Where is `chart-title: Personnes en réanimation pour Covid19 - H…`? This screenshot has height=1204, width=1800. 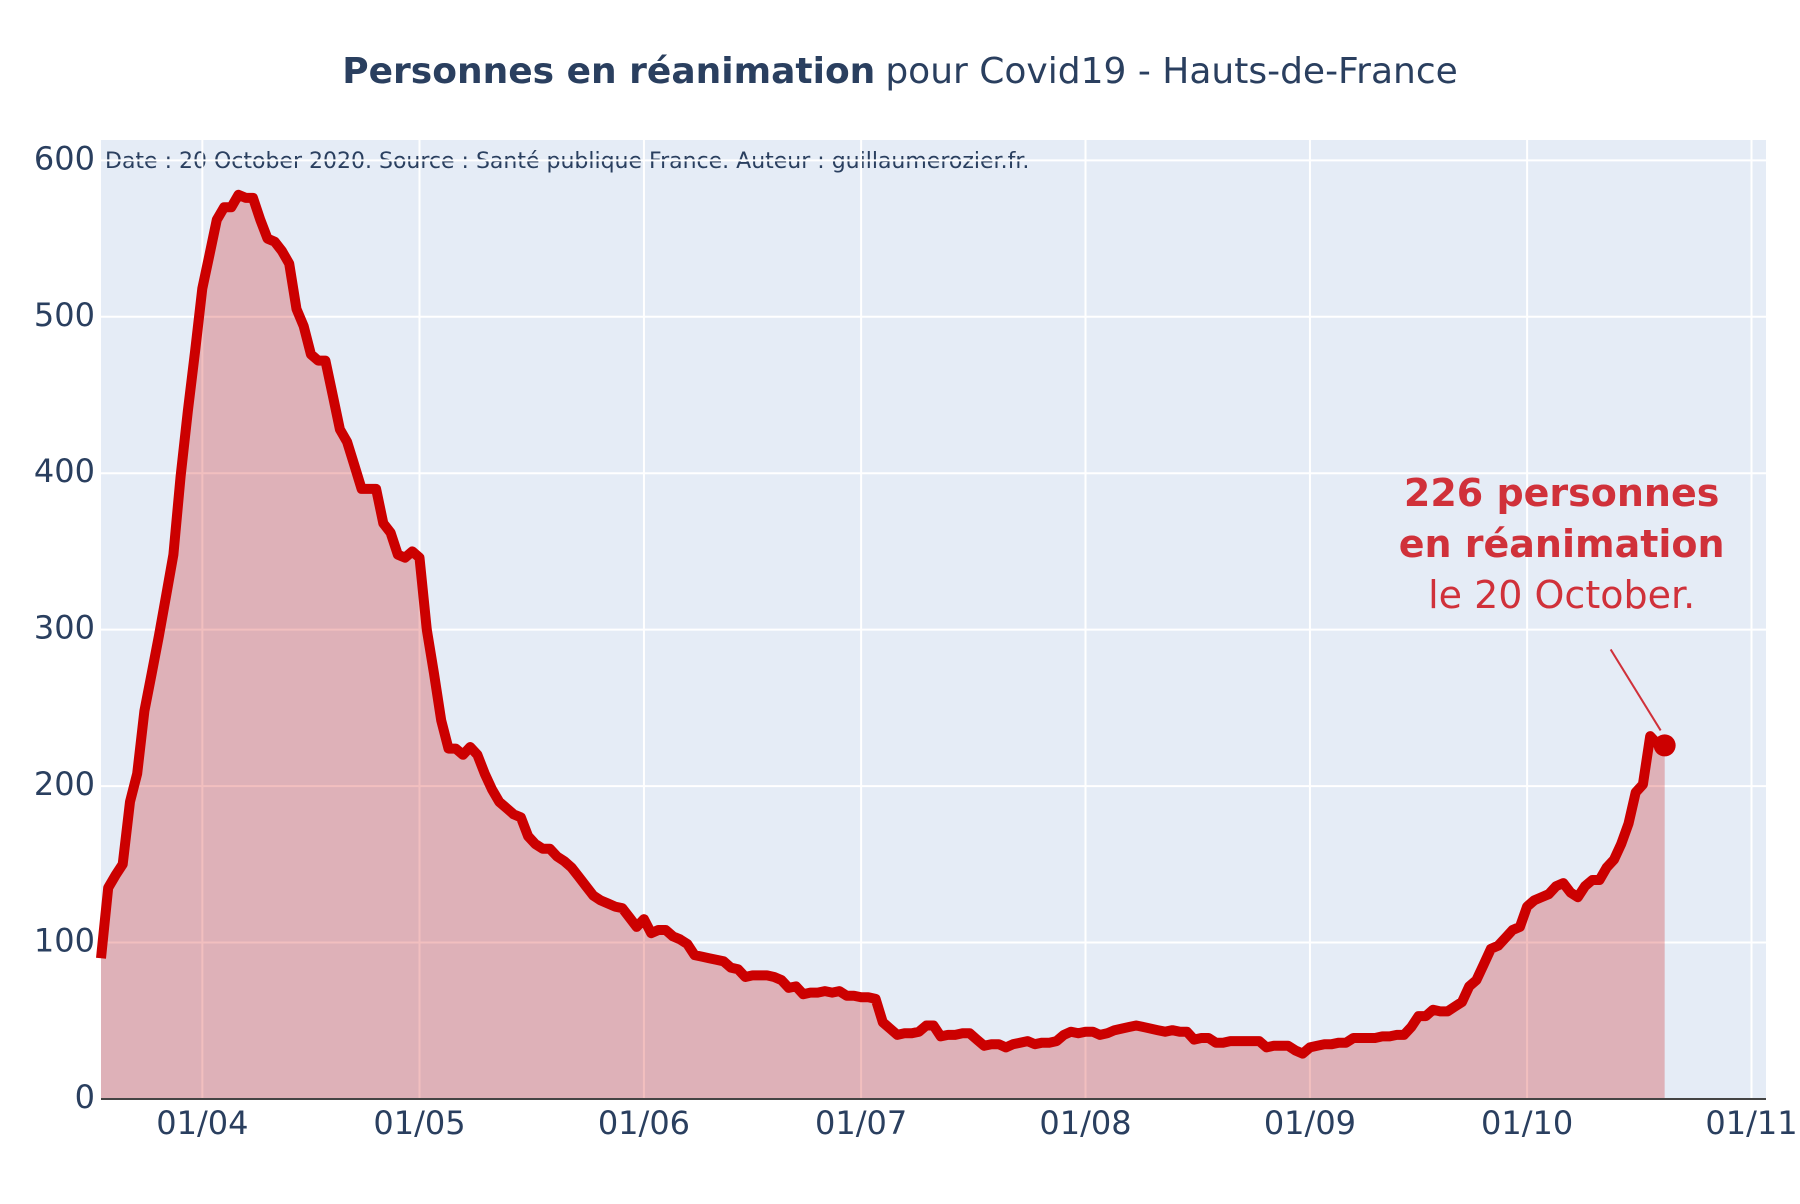
chart-title: Personnes en réanimation pour Covid19 - H… is located at coordinates (900, 71).